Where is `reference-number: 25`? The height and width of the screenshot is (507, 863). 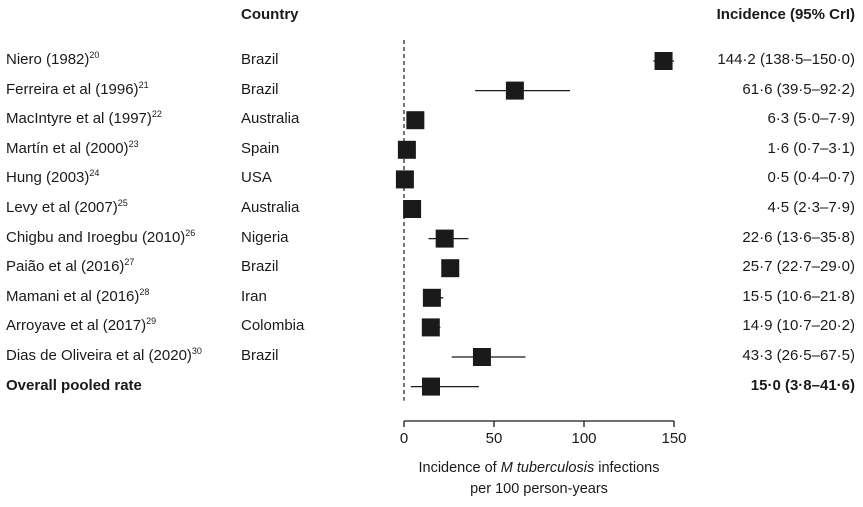 reference-number: 25 is located at coordinates (122, 203).